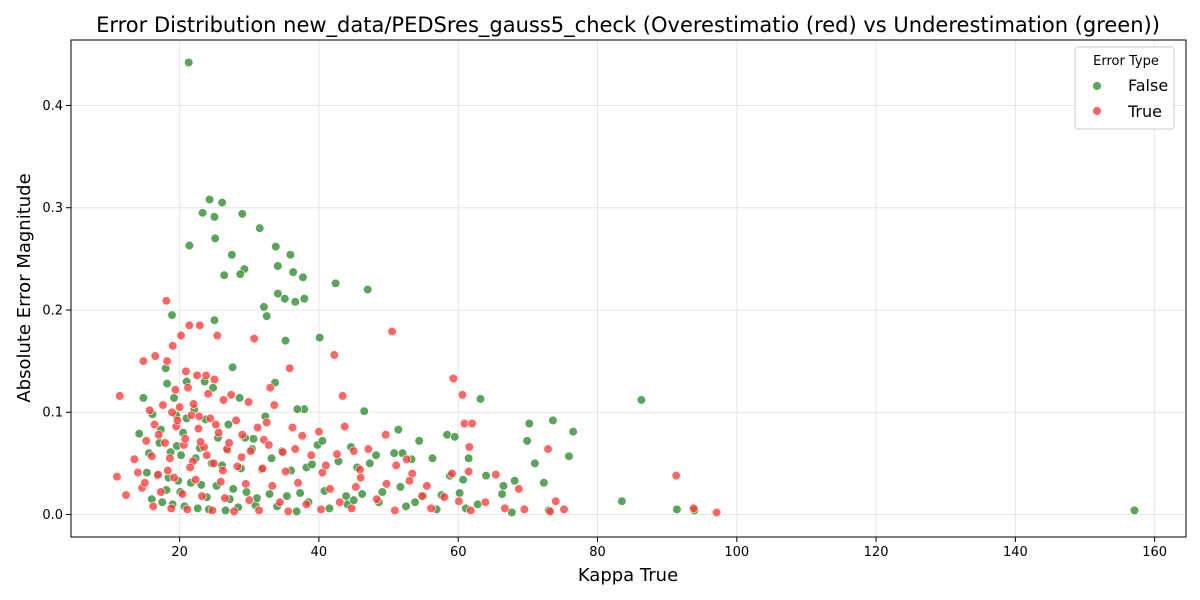  What do you see at coordinates (1097, 86) in the screenshot?
I see `legend-marker-false` at bounding box center [1097, 86].